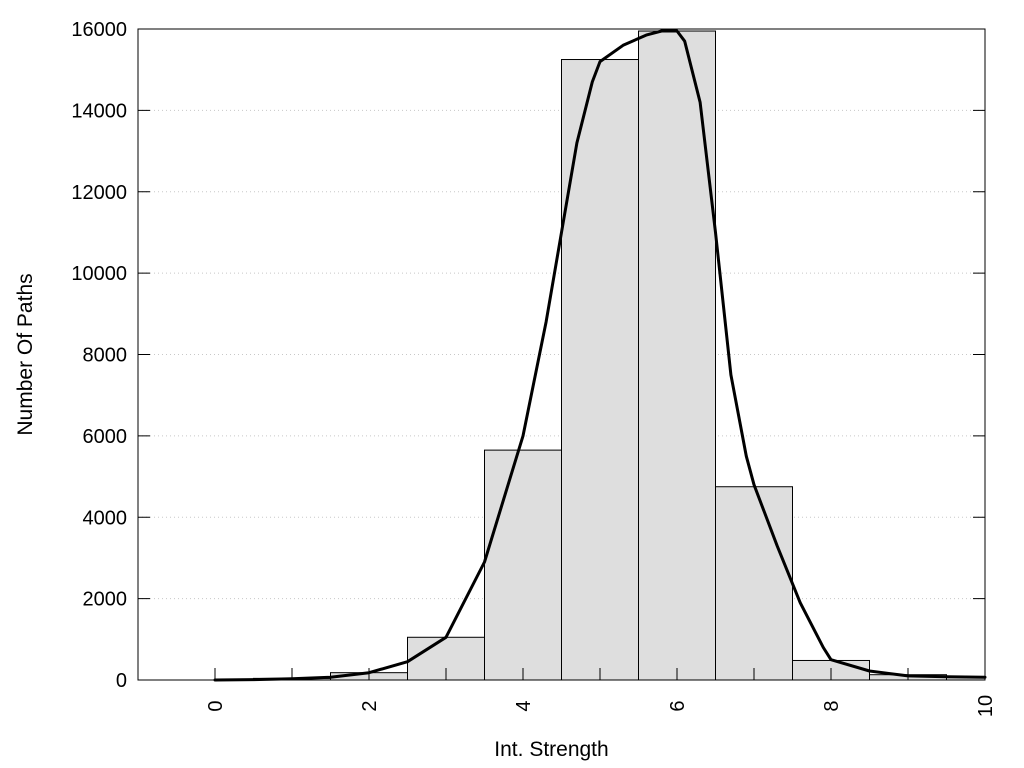 The height and width of the screenshot is (768, 1024). What do you see at coordinates (99, 193) in the screenshot?
I see `y-tick-label: 12000` at bounding box center [99, 193].